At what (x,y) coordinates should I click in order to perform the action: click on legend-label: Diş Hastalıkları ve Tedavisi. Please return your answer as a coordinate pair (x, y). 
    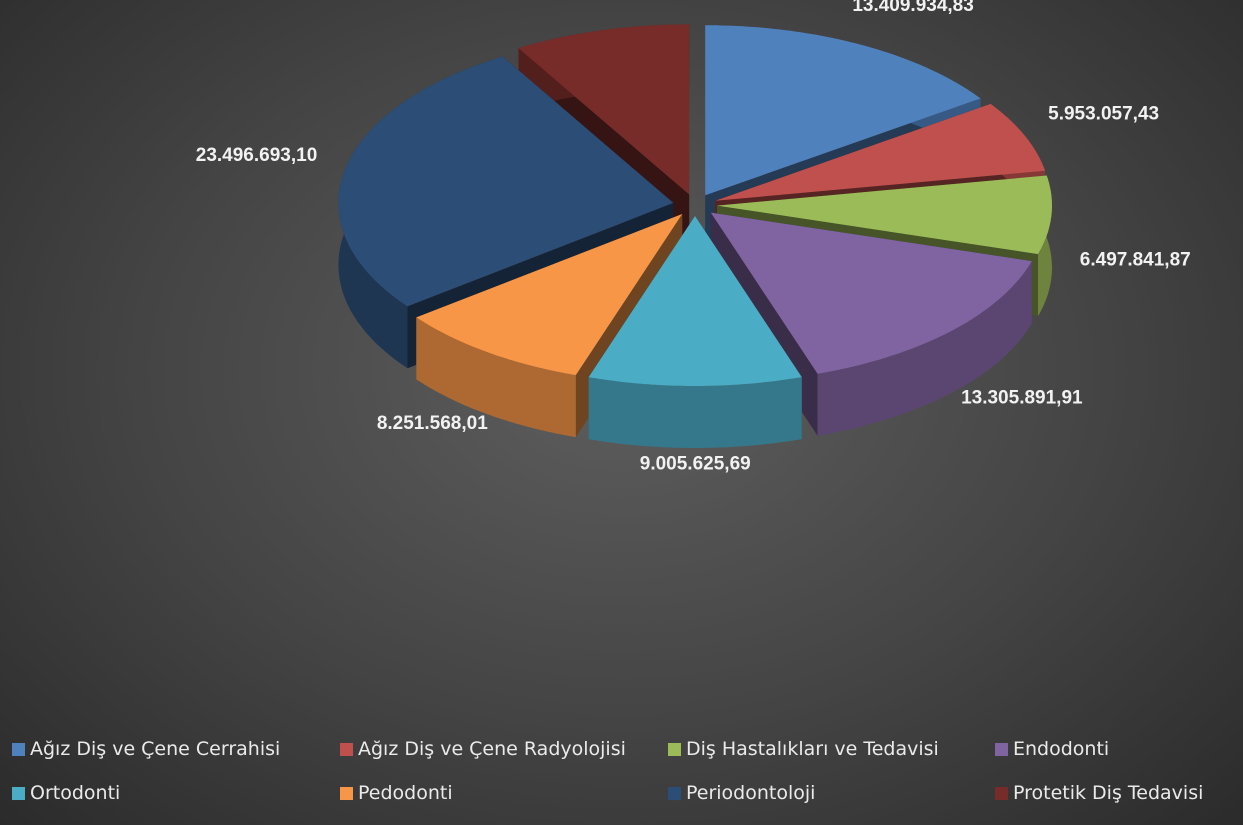
    Looking at the image, I should click on (812, 749).